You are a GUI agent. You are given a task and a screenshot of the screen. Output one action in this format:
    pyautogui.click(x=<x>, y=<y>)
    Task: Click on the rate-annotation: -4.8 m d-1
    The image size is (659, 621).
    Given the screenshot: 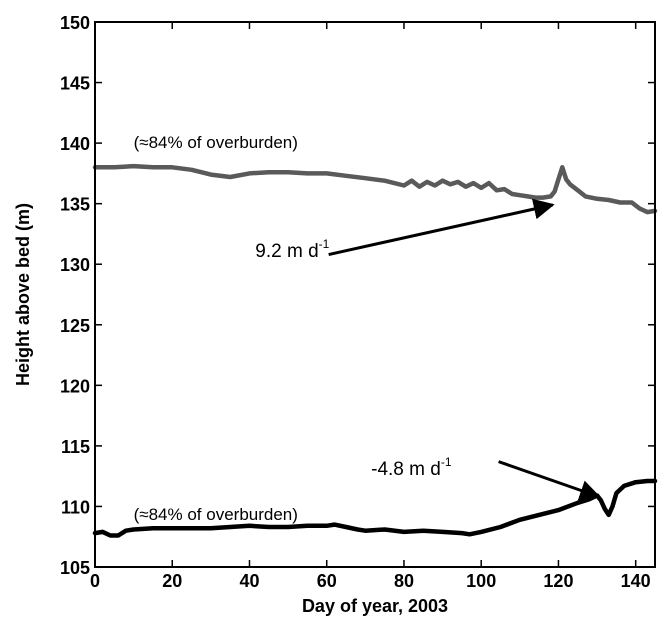 What is the action you would take?
    pyautogui.click(x=411, y=467)
    